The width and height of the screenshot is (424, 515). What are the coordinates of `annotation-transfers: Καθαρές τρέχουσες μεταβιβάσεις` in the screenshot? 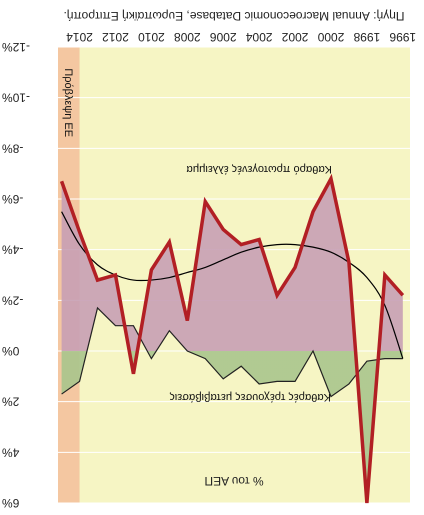 It's located at (249, 397).